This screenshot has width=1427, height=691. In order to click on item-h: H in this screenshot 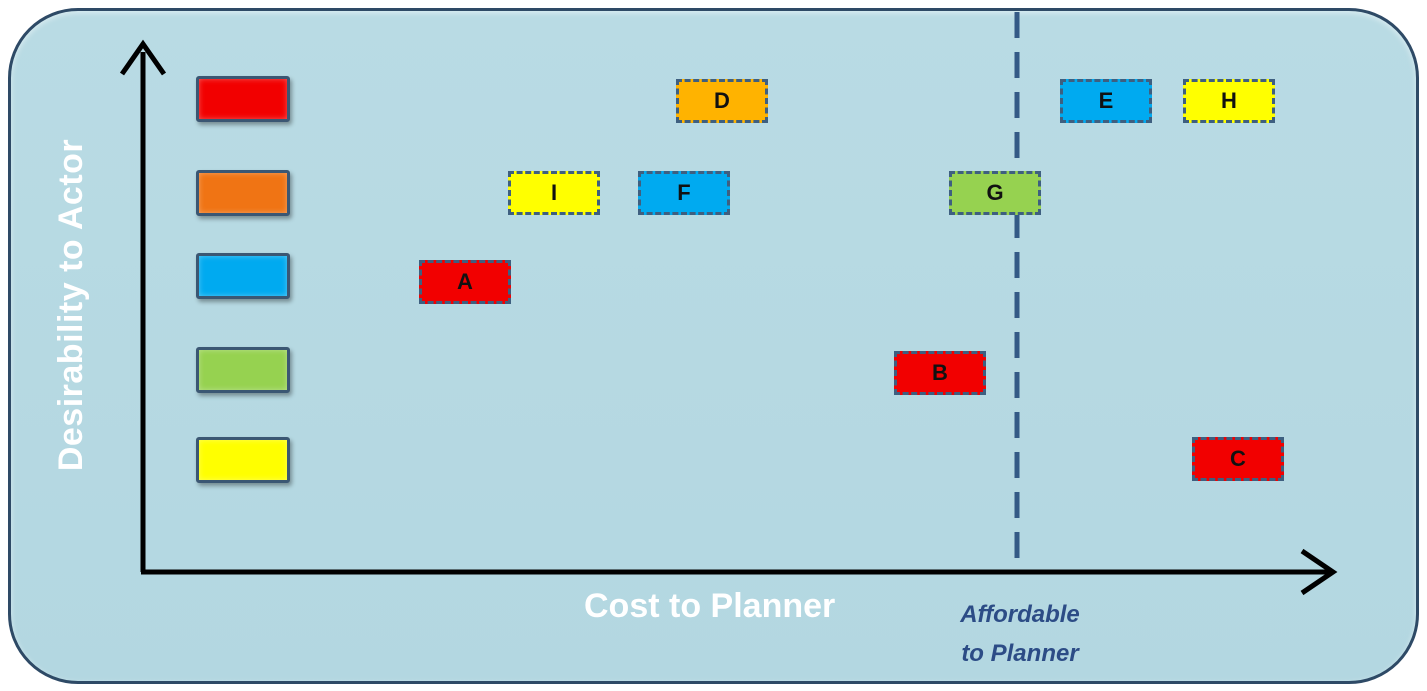, I will do `click(1229, 101)`.